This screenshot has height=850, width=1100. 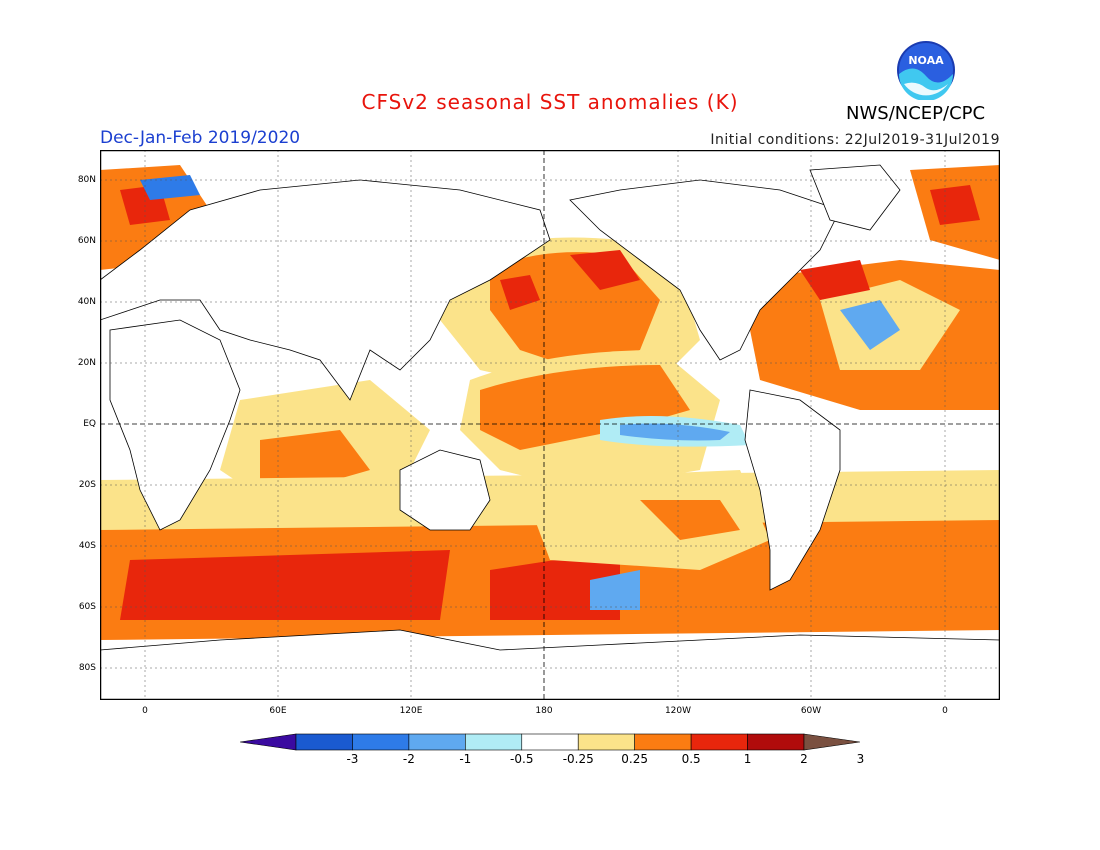 I want to click on colorbar-label: 3, so click(x=860, y=759).